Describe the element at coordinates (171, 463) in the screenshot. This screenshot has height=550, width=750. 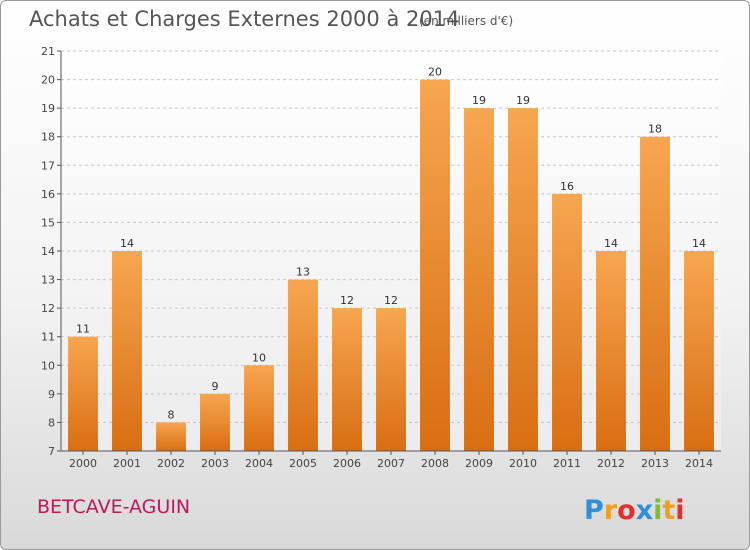
I see `x-tick-label: 2002` at that location.